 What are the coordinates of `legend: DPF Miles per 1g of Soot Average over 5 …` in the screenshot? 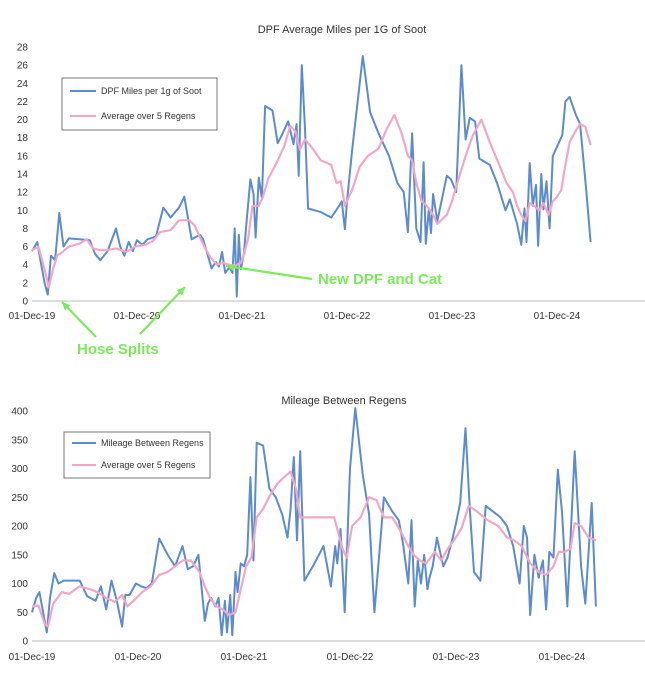 It's located at (139, 104).